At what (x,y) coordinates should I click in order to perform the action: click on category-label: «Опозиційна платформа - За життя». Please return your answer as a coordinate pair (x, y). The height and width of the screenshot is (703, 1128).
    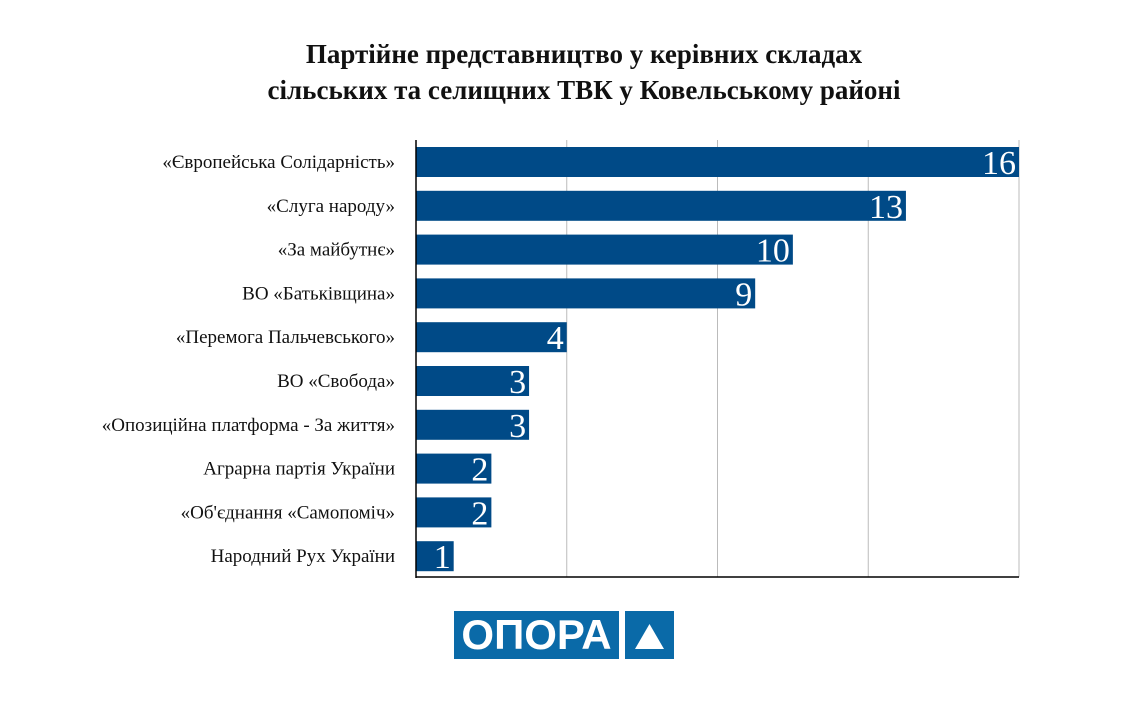
    Looking at the image, I should click on (248, 425).